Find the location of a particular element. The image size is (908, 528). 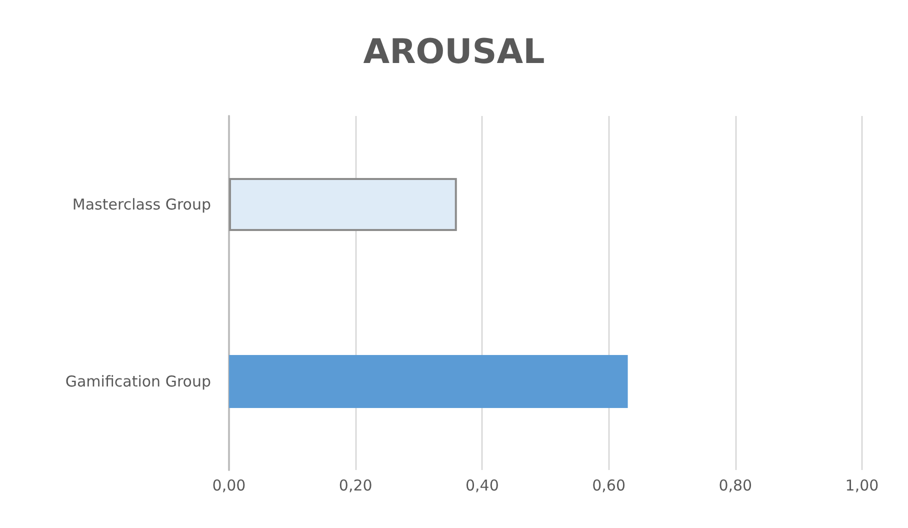

y-tick-label: Masterclass Group is located at coordinates (141, 205).